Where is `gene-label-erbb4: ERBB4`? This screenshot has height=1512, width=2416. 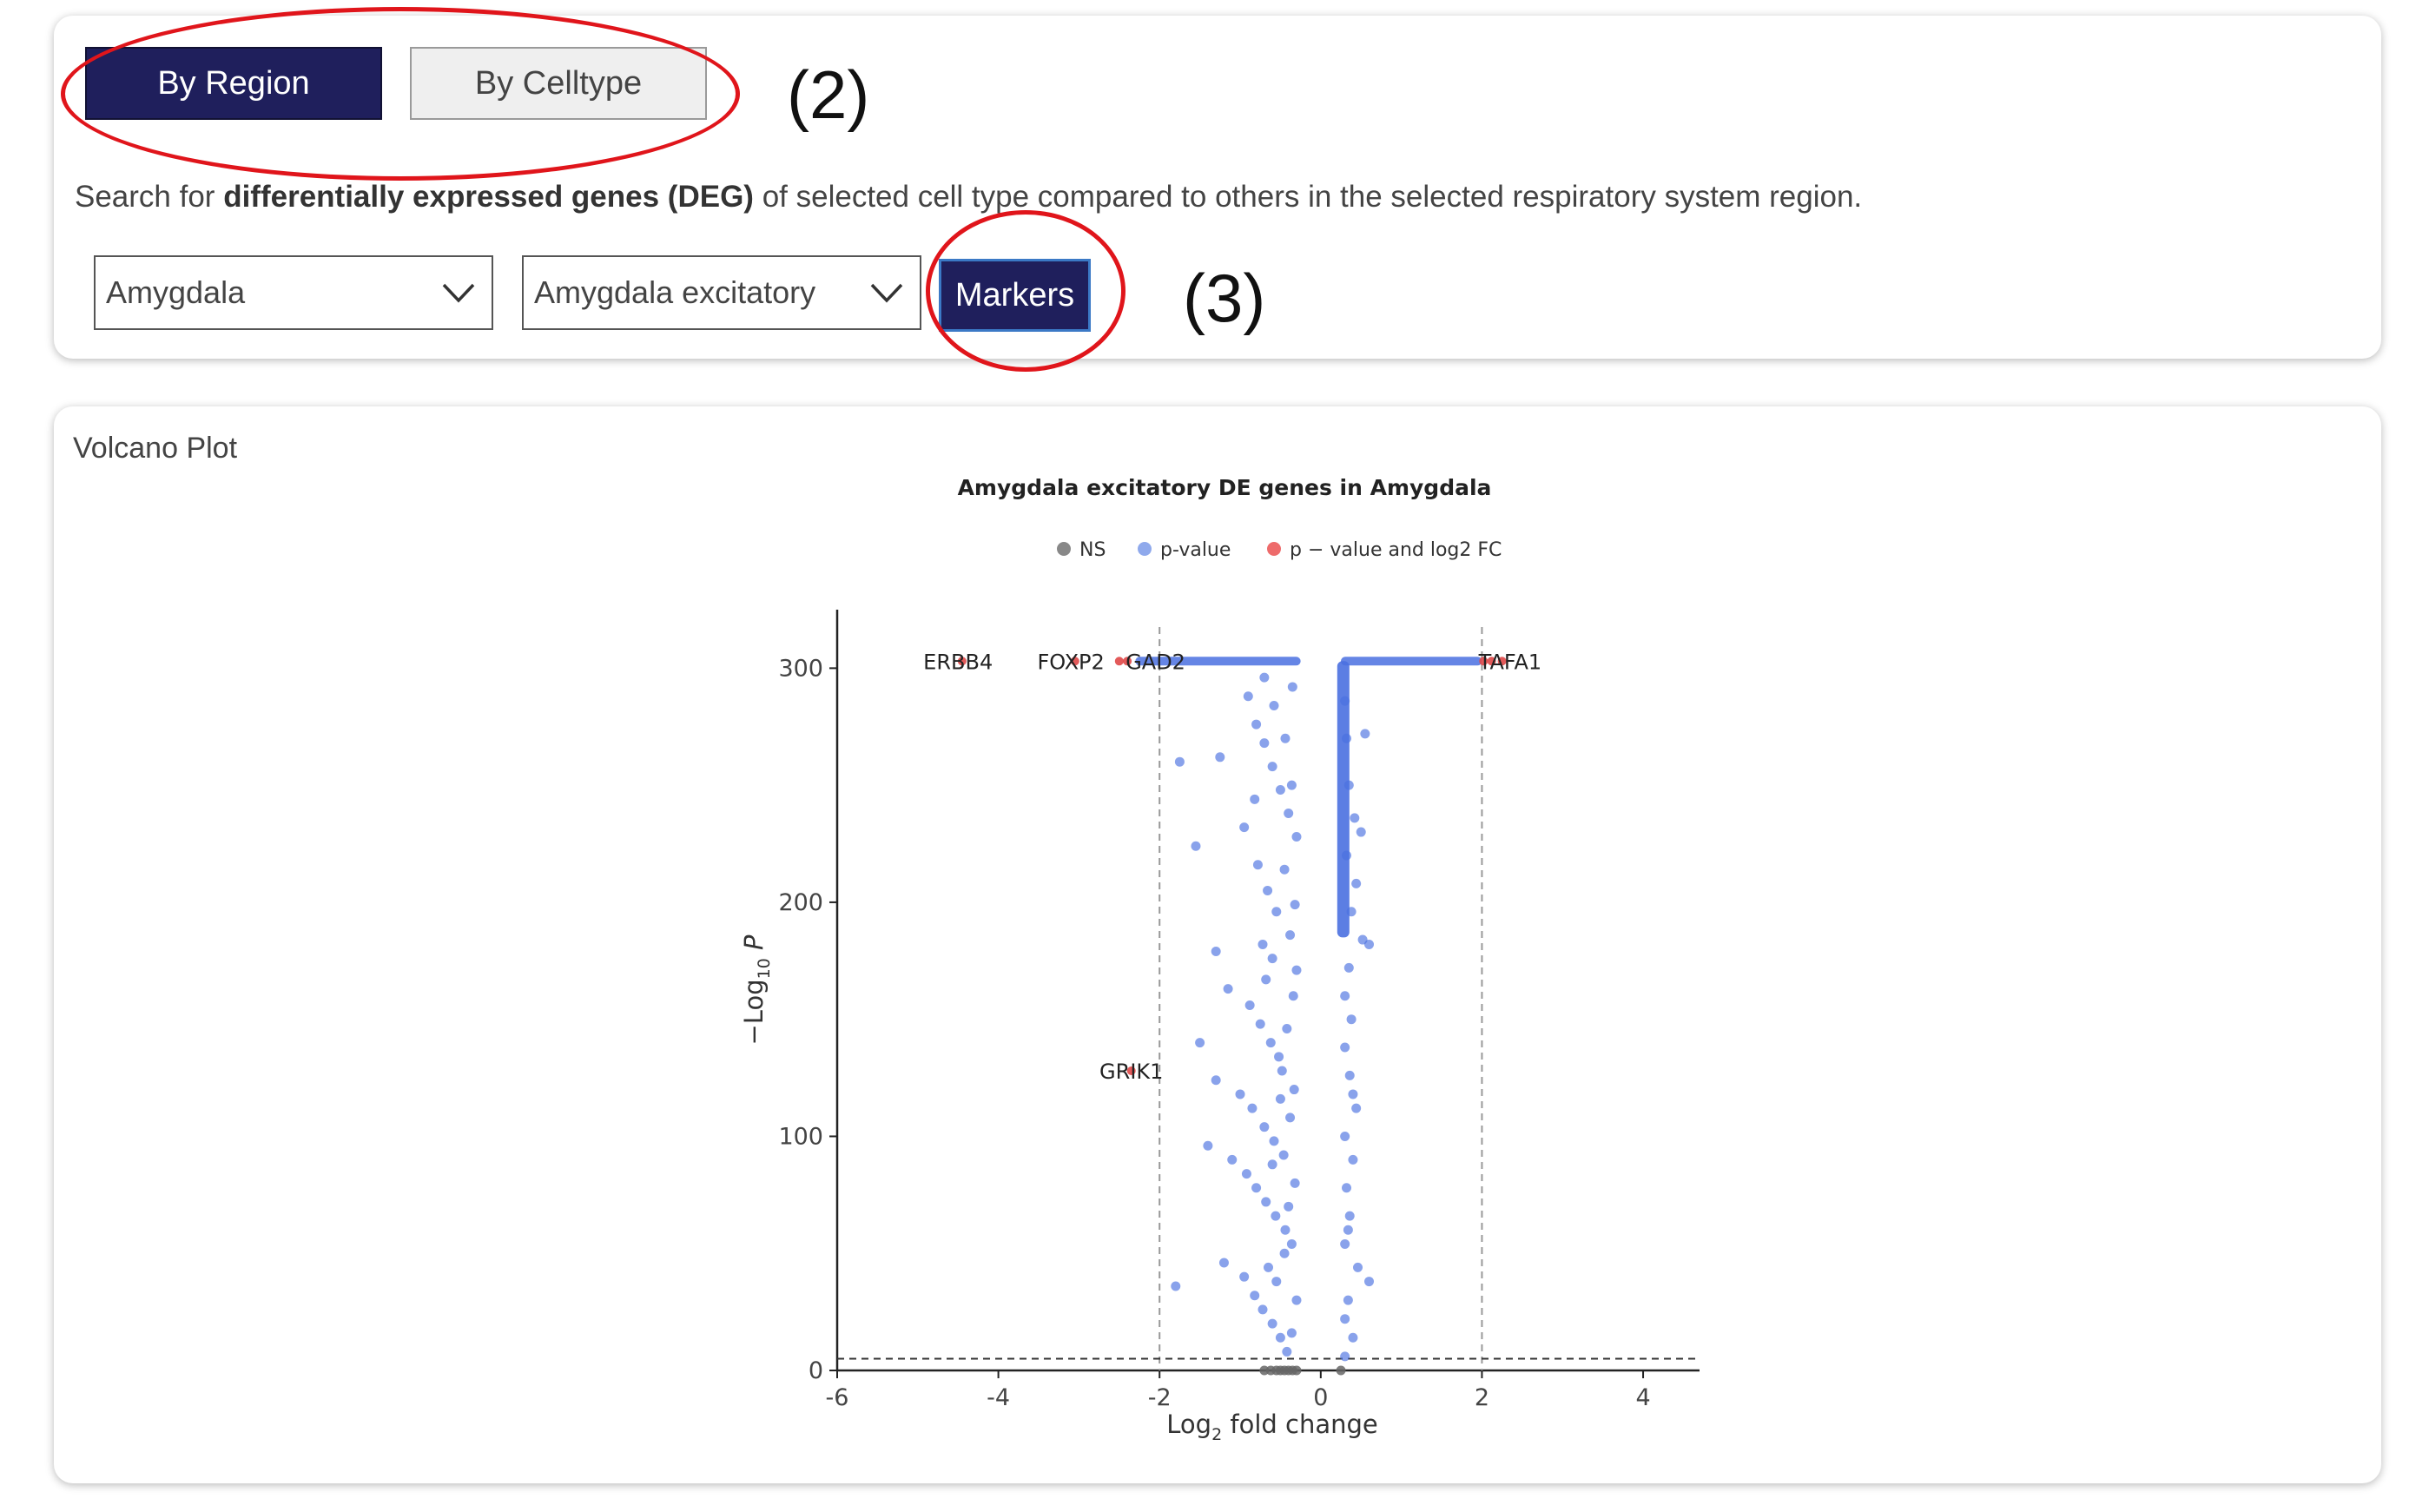 gene-label-erbb4: ERBB4 is located at coordinates (958, 662).